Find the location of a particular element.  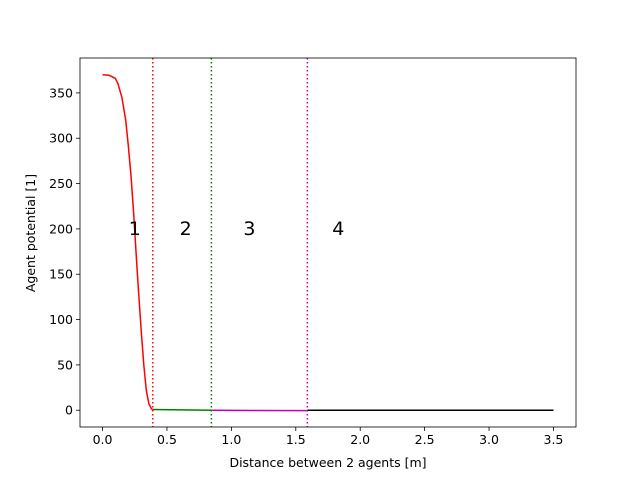

x-tick-label: 1.0 is located at coordinates (231, 439).